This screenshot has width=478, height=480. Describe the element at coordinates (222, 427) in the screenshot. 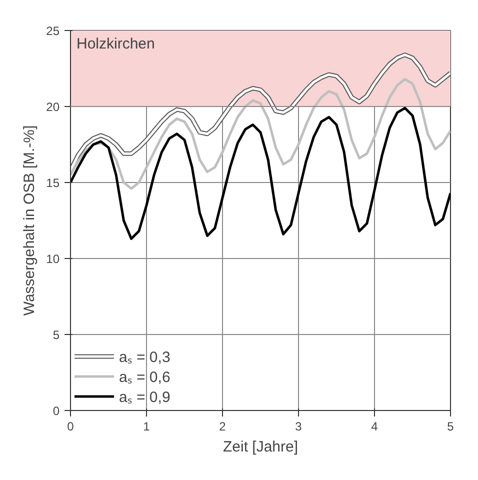

I see `x-tick-label: 2` at that location.